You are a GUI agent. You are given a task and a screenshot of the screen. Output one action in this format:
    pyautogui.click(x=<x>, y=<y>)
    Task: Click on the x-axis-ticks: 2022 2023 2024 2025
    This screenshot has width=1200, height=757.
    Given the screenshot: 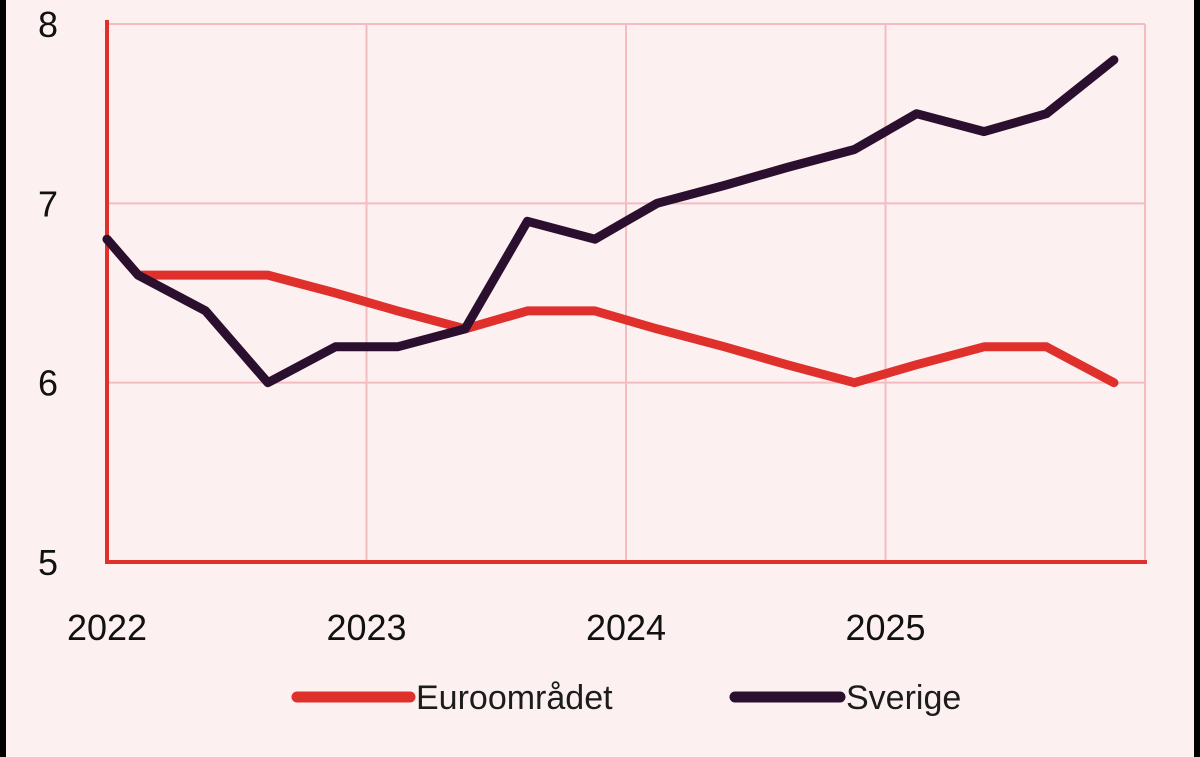 What is the action you would take?
    pyautogui.click(x=496, y=627)
    